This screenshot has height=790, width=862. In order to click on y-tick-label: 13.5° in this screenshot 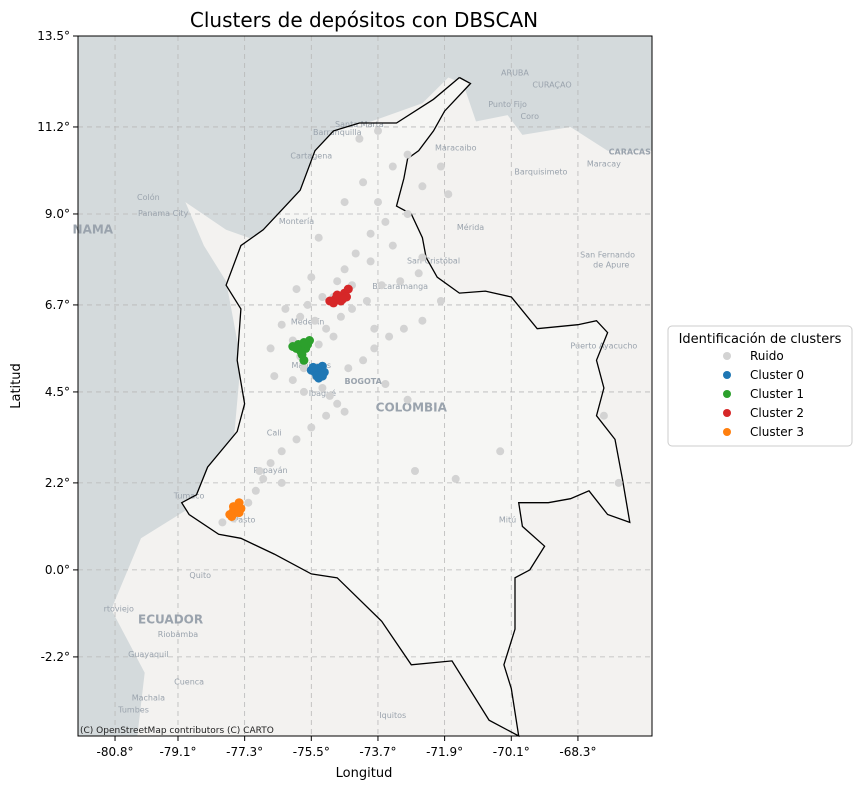, I will do `click(53, 36)`.